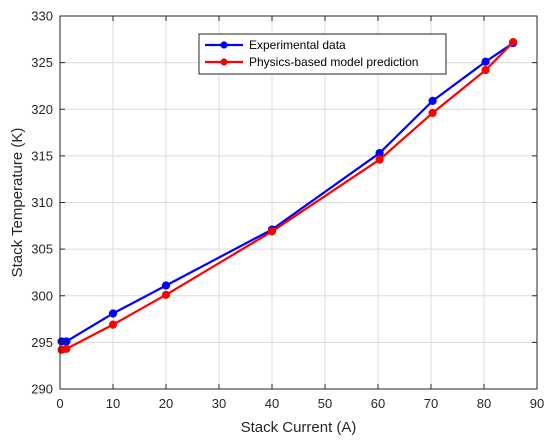 The height and width of the screenshot is (444, 550). Describe the element at coordinates (431, 403) in the screenshot. I see `x-tick-label: 70` at that location.